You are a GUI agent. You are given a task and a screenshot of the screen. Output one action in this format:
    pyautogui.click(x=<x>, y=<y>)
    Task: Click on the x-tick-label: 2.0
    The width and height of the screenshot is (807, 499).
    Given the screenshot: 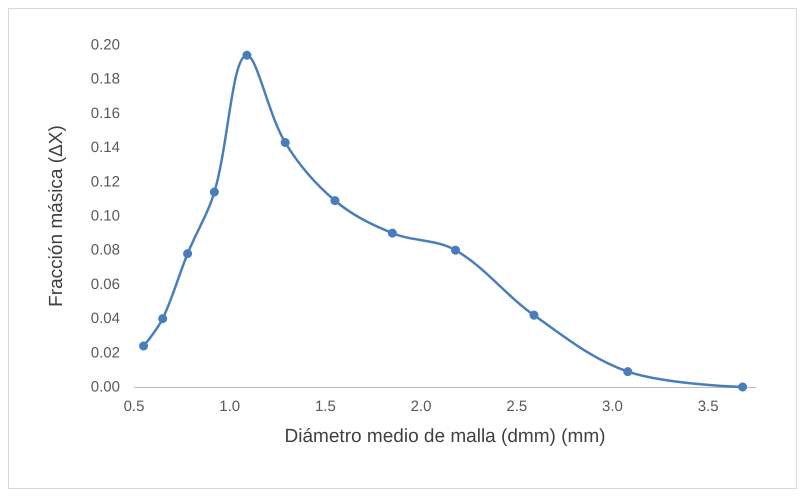 What is the action you would take?
    pyautogui.click(x=421, y=406)
    